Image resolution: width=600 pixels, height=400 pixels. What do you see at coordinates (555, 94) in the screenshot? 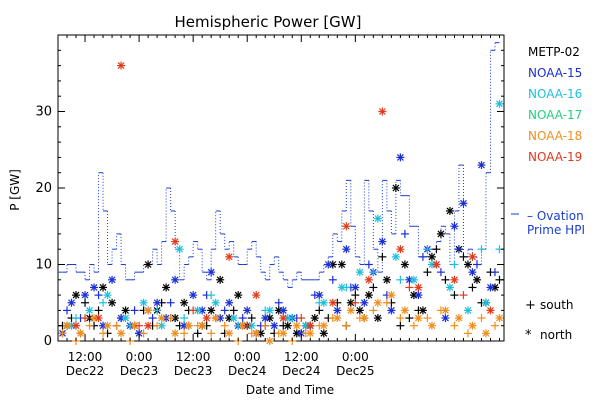
I see `legend-entry: NOAA-16` at bounding box center [555, 94].